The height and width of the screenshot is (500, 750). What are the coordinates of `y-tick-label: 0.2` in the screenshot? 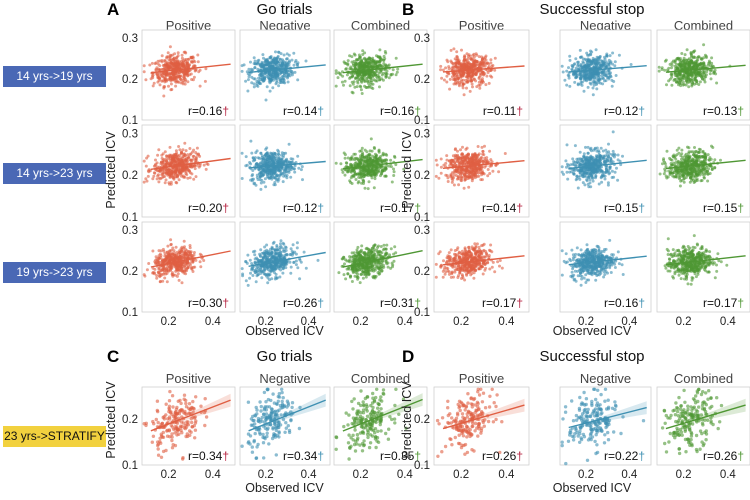 It's located at (422, 80).